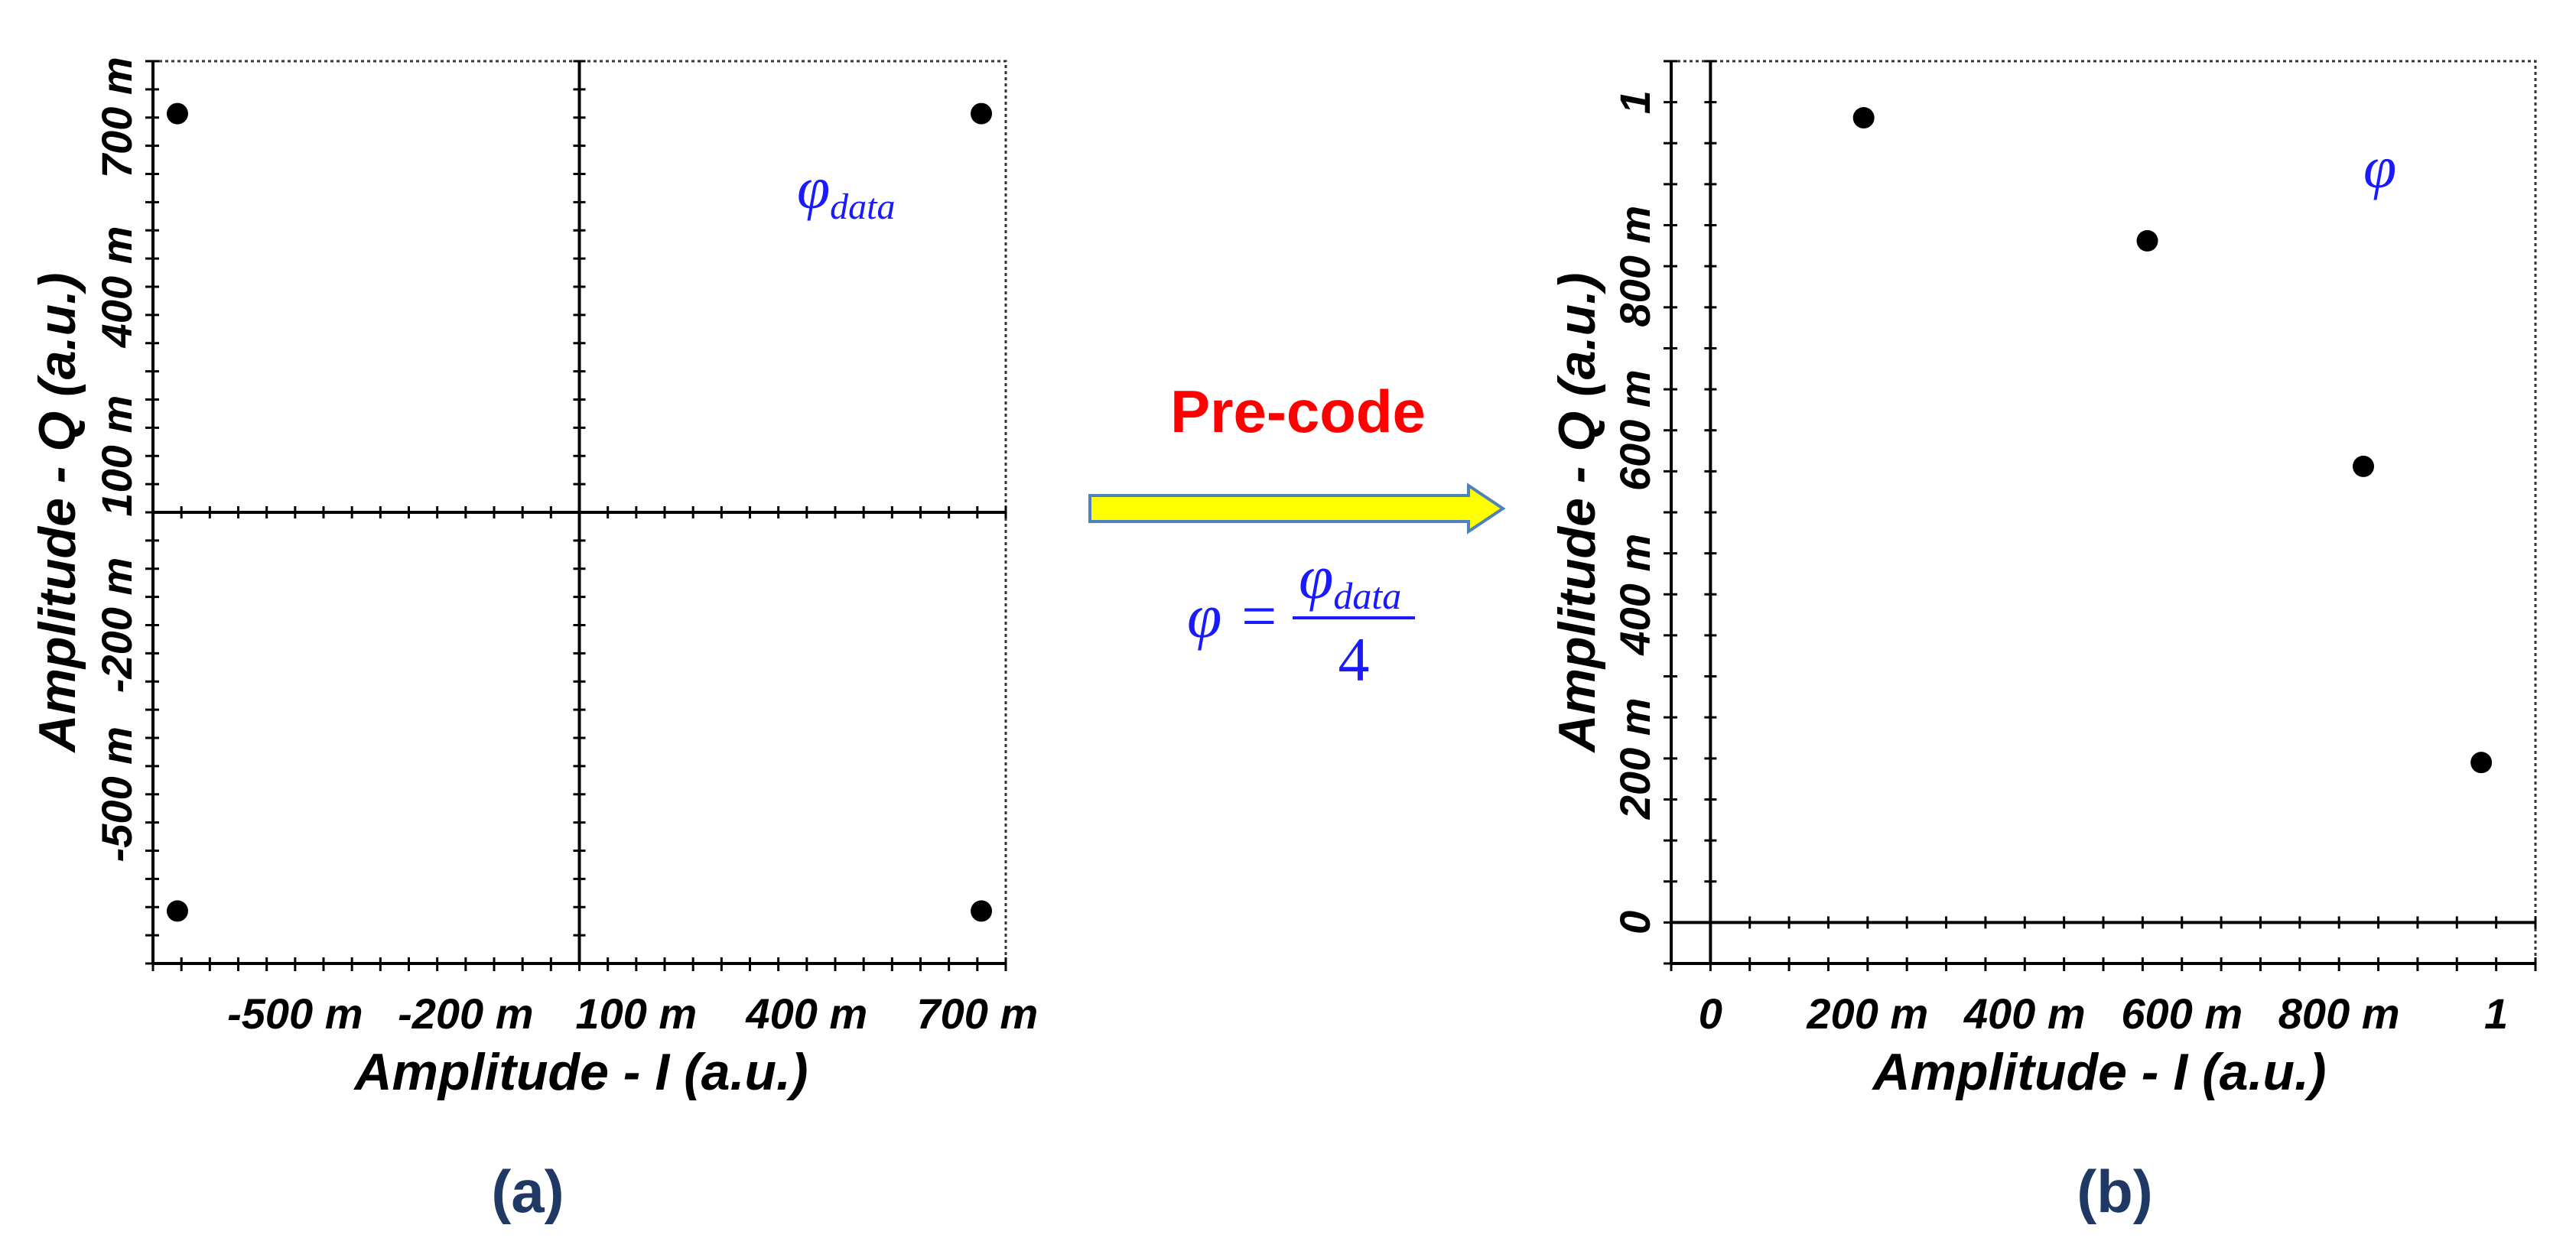 Image resolution: width=2576 pixels, height=1251 pixels. What do you see at coordinates (117, 625) in the screenshot?
I see `y-tick-label: -200 m` at bounding box center [117, 625].